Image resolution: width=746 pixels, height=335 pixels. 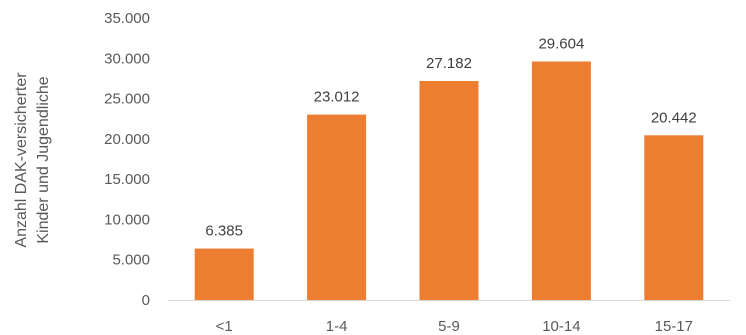 I want to click on y-tick-label: 20.000, so click(x=127, y=139).